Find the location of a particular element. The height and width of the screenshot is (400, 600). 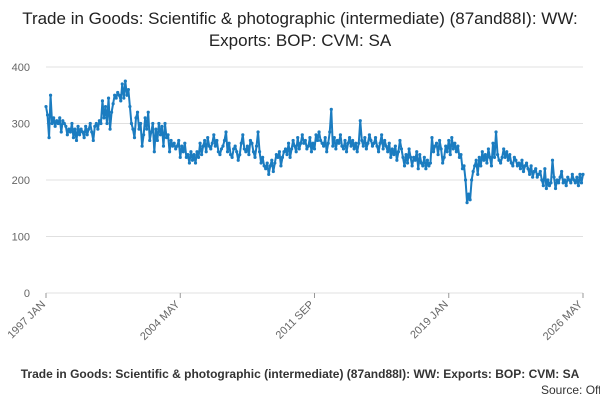

x-tick-label: 2004 MAY is located at coordinates (160, 320).